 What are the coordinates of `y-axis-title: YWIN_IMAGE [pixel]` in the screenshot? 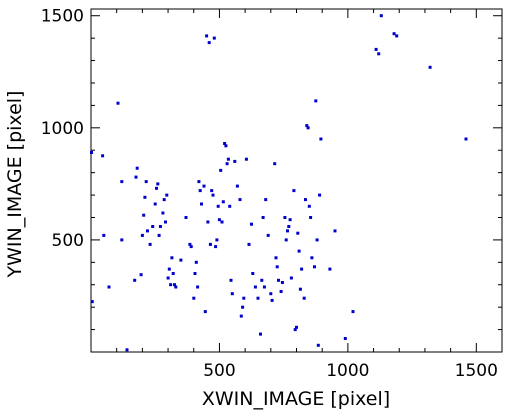 It's located at (15, 185).